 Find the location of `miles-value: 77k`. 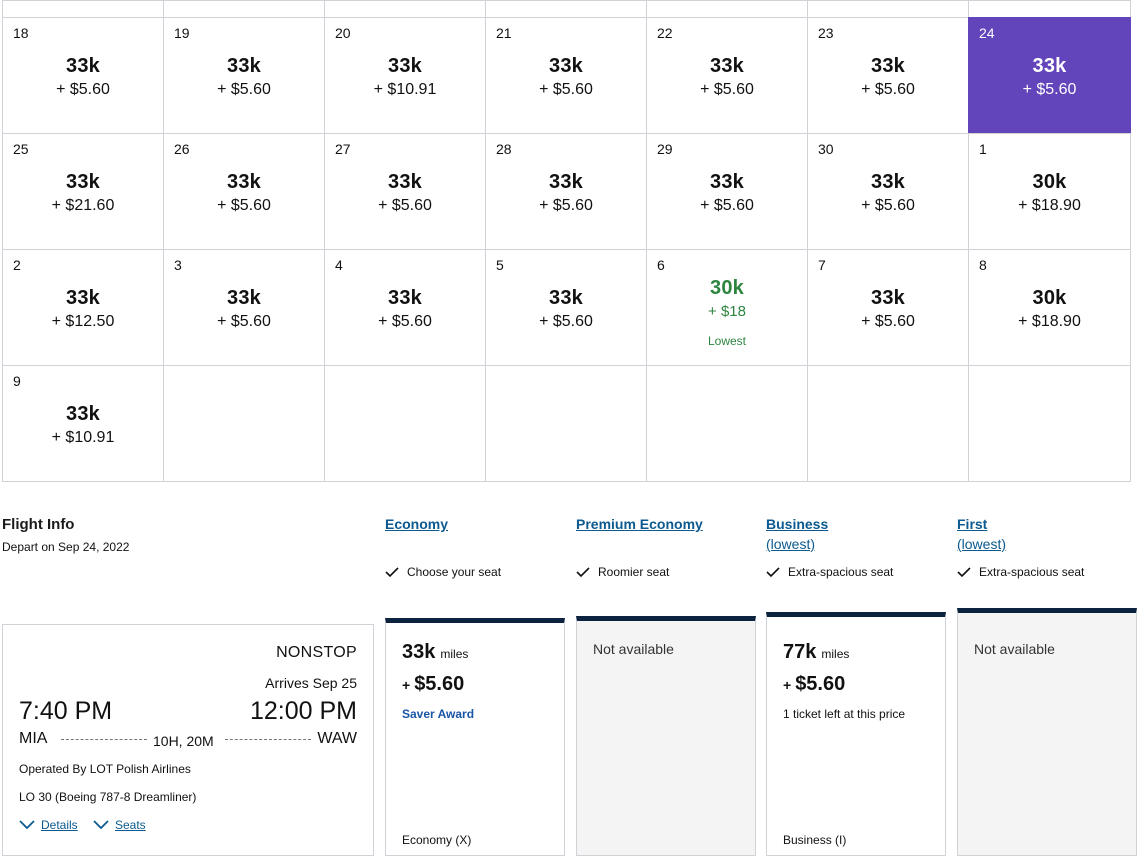

miles-value: 77k is located at coordinates (800, 652).